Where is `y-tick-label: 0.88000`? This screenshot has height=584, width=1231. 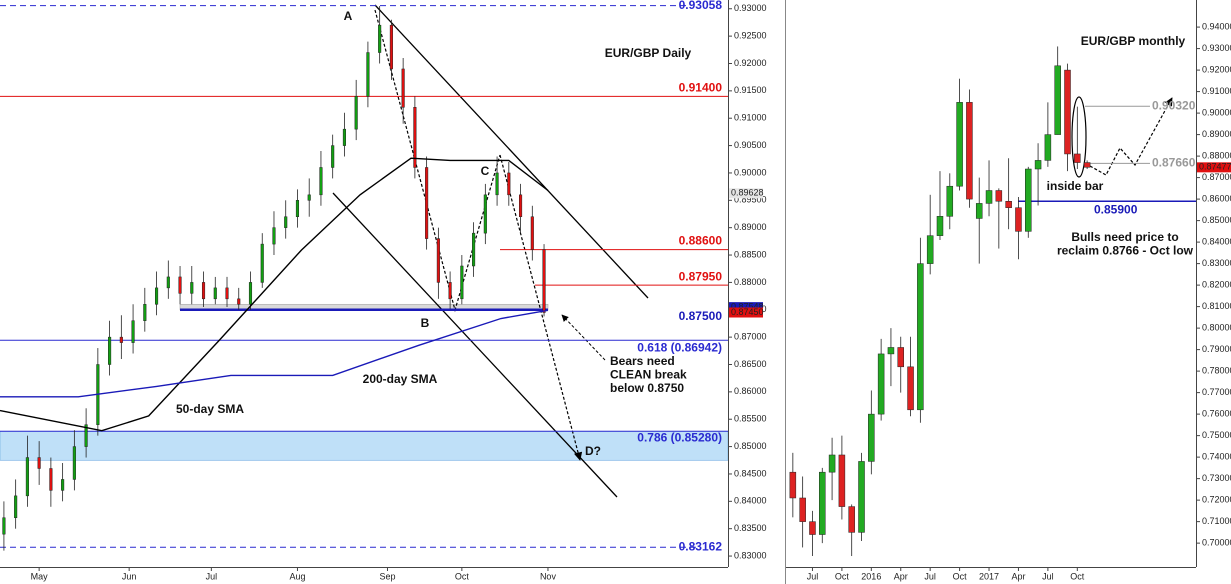
y-tick-label: 0.88000 is located at coordinates (750, 282).